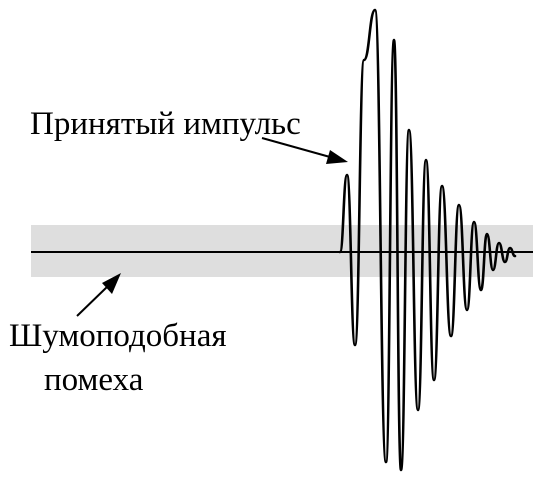 This screenshot has width=533, height=484. I want to click on received-pulse-label: Принятый импульс, so click(165, 124).